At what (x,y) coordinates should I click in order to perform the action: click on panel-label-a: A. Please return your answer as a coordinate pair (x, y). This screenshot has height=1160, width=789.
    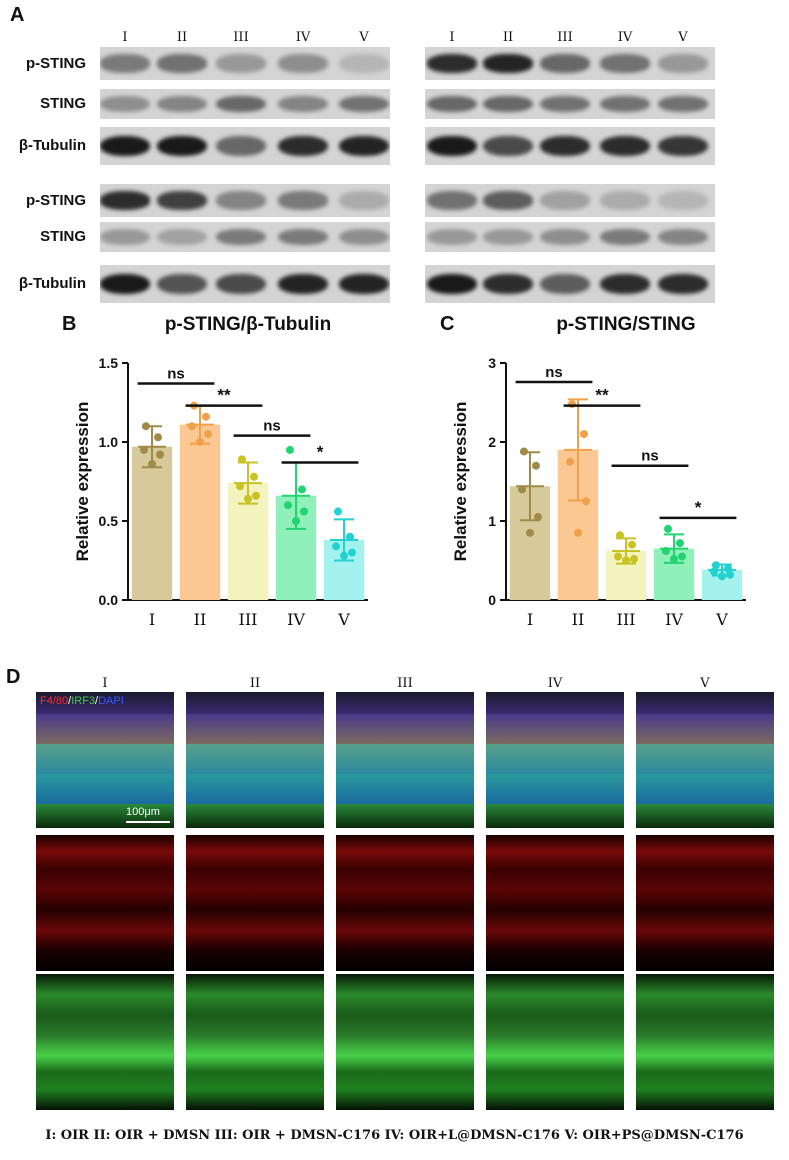
    Looking at the image, I should click on (17, 15).